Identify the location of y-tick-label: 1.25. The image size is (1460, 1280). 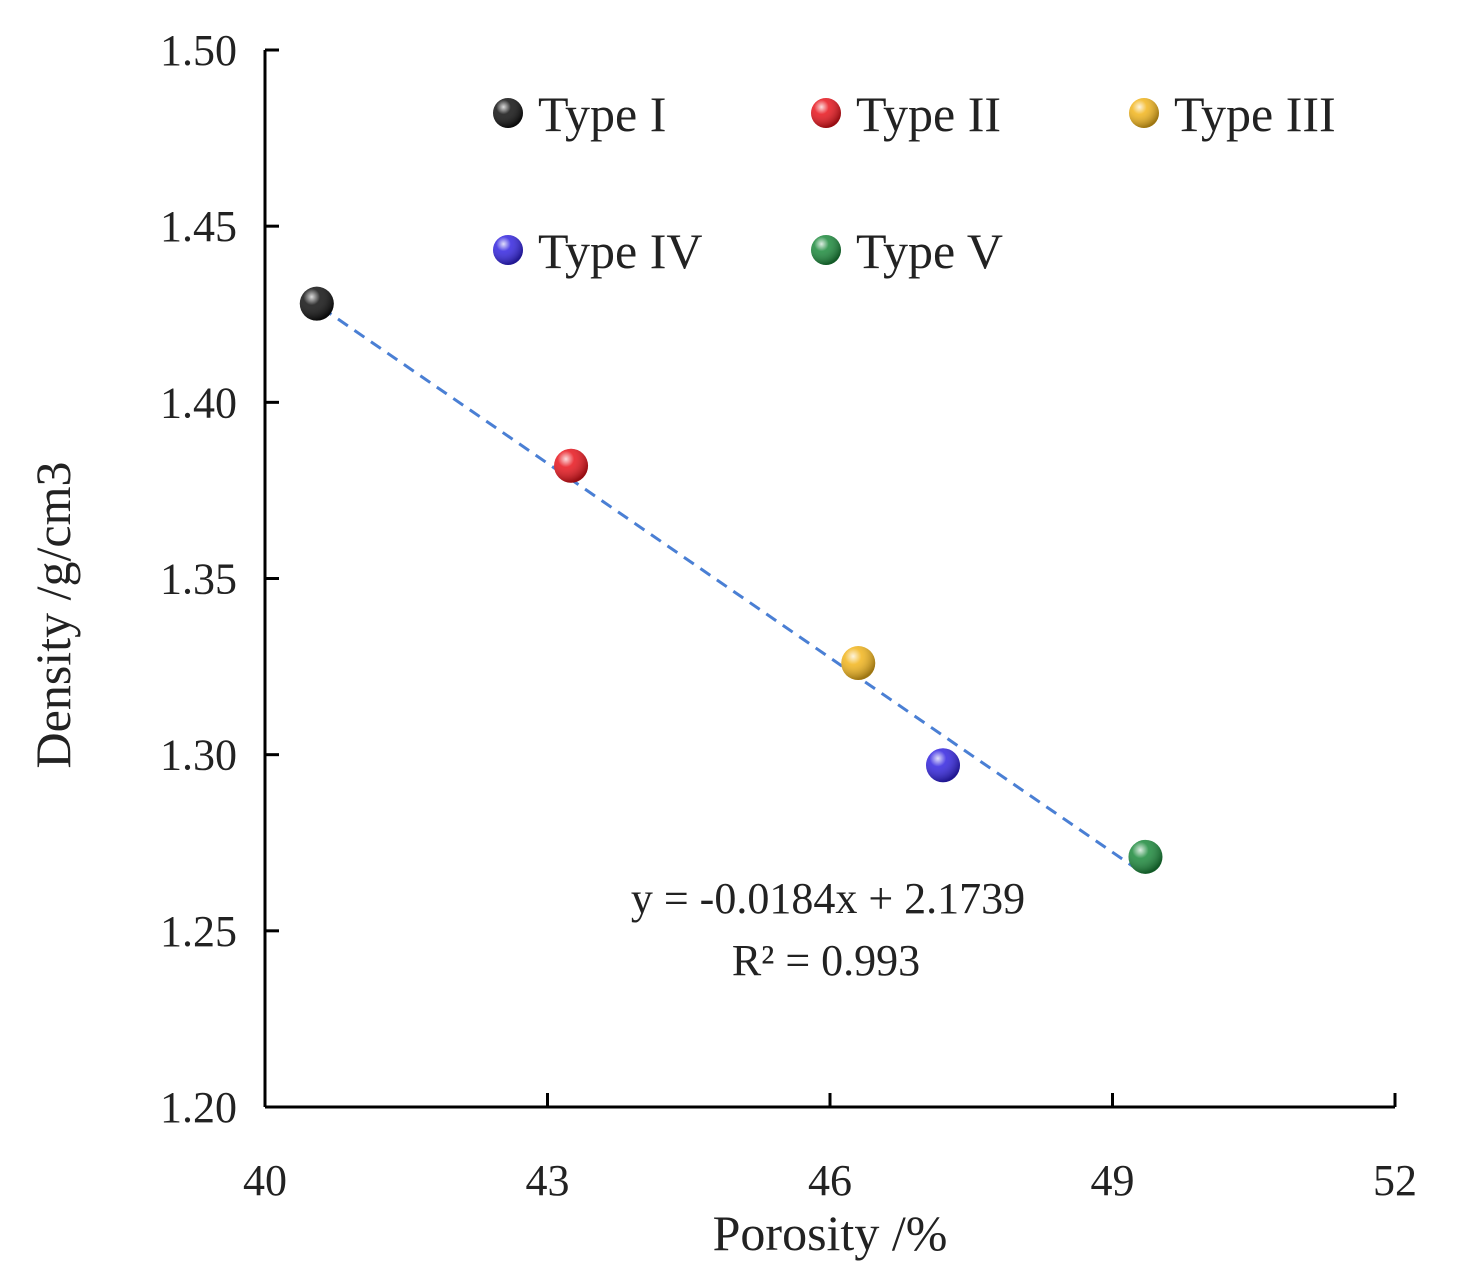
(198, 931).